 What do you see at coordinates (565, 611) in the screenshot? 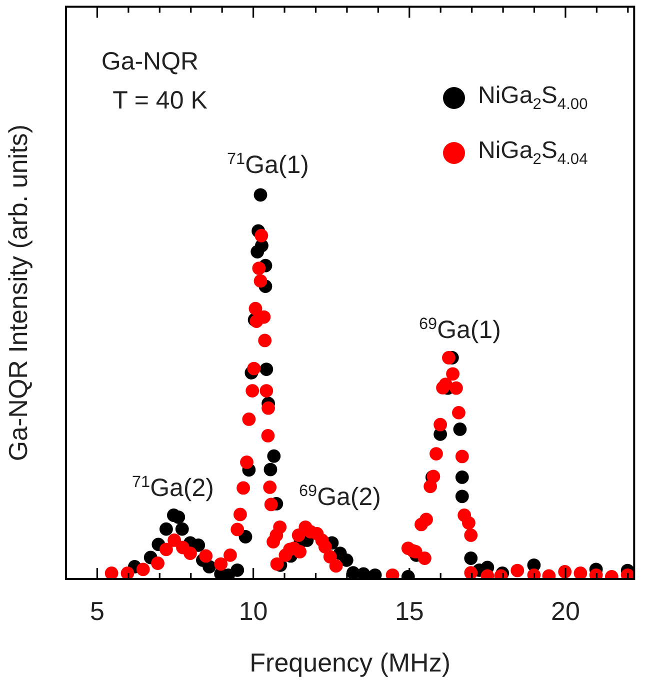
I see `x-tick-label: 20` at bounding box center [565, 611].